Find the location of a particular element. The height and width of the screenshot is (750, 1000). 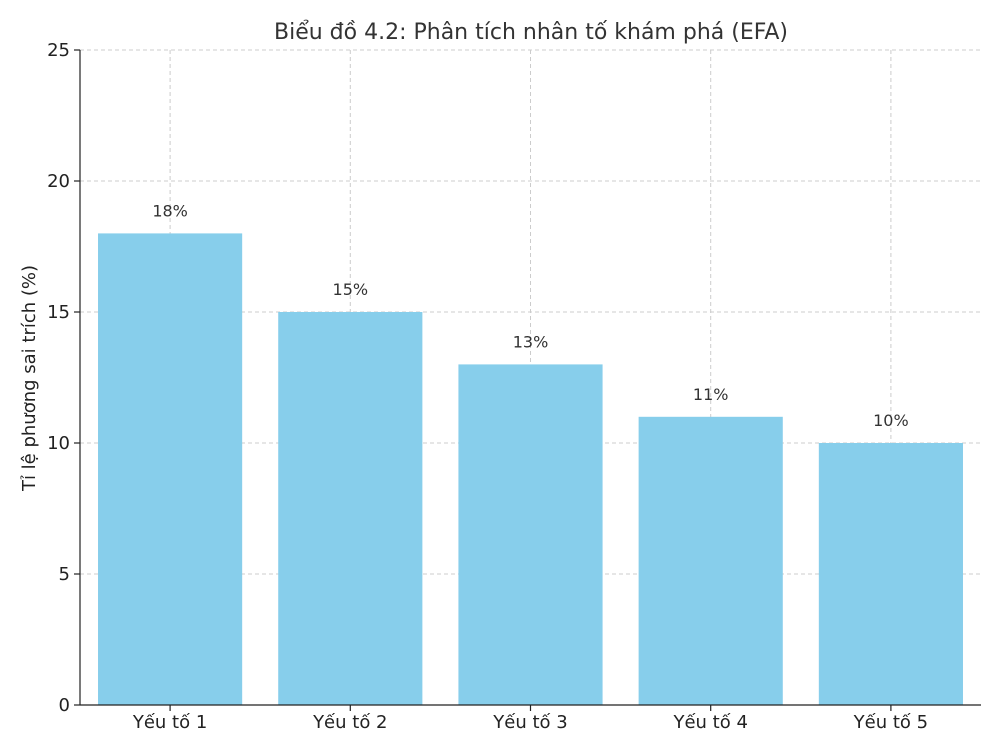

bar-value-label: 10% is located at coordinates (891, 420).